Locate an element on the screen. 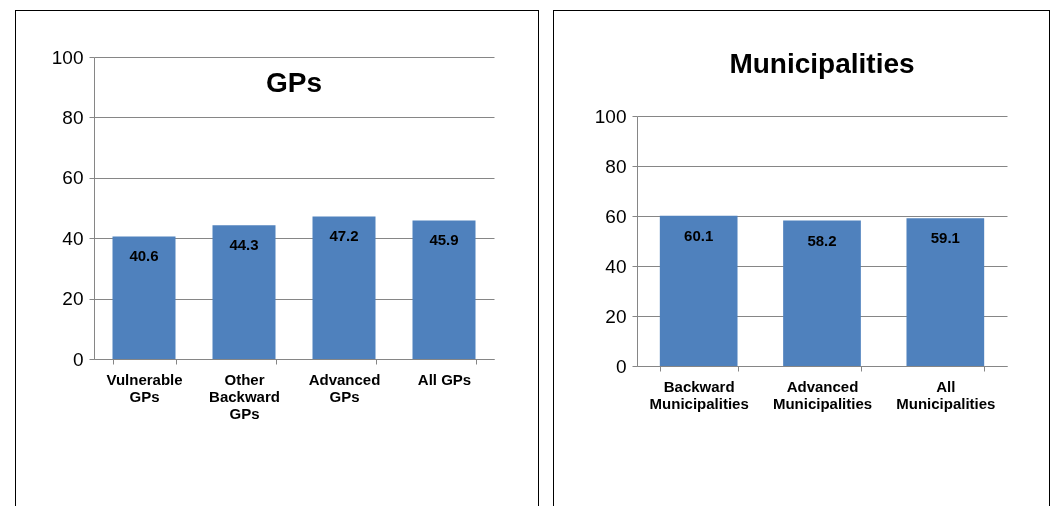  x-tick-label: Advanced Municipalities is located at coordinates (822, 394).